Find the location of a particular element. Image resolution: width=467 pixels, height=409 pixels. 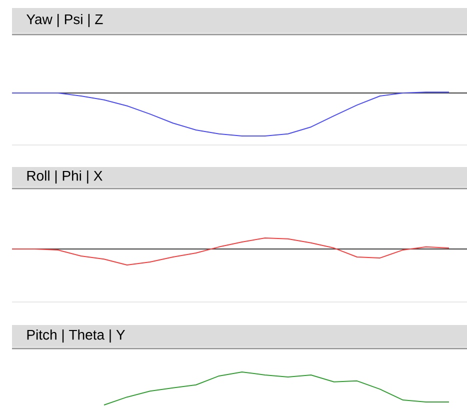

chart-title: Pitch | Theta | Y is located at coordinates (76, 336).